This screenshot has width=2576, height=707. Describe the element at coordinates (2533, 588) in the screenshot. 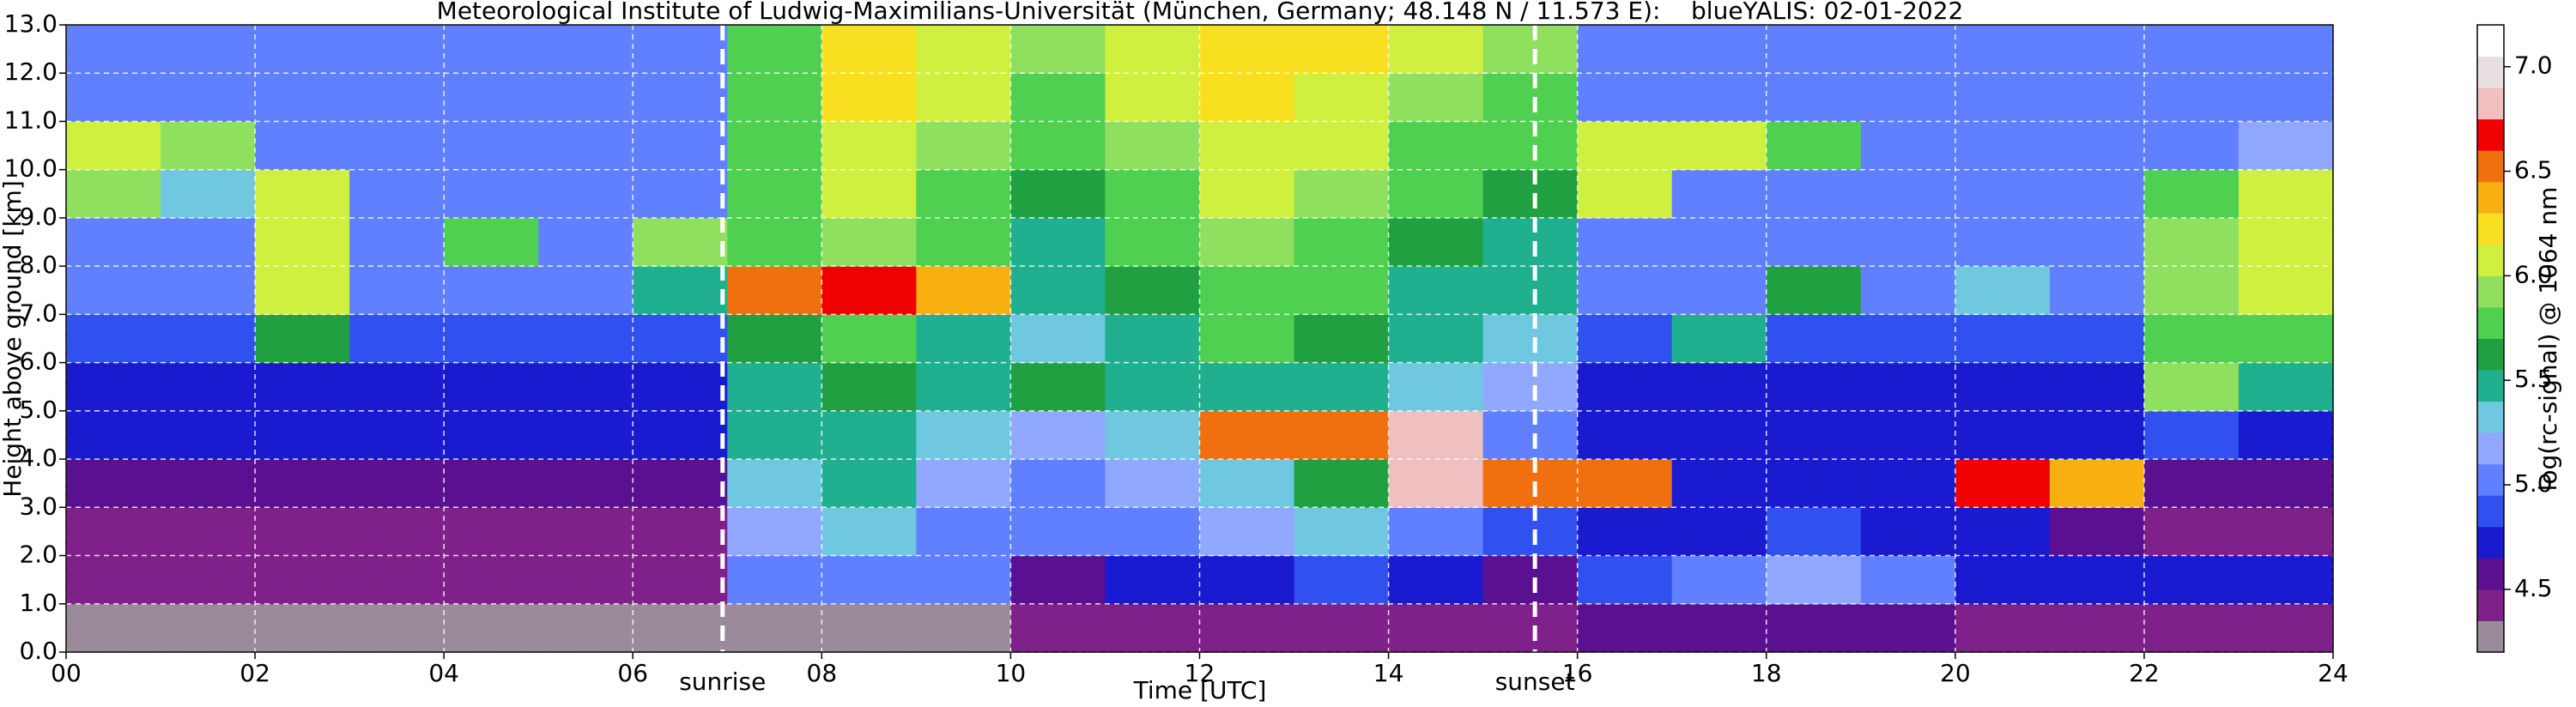

I see `colorbar-tick-label: 4.5` at that location.